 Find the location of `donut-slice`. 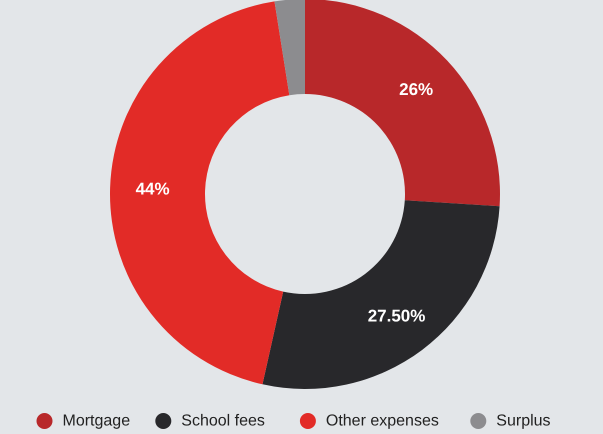

donut-slice is located at coordinates (289, 48).